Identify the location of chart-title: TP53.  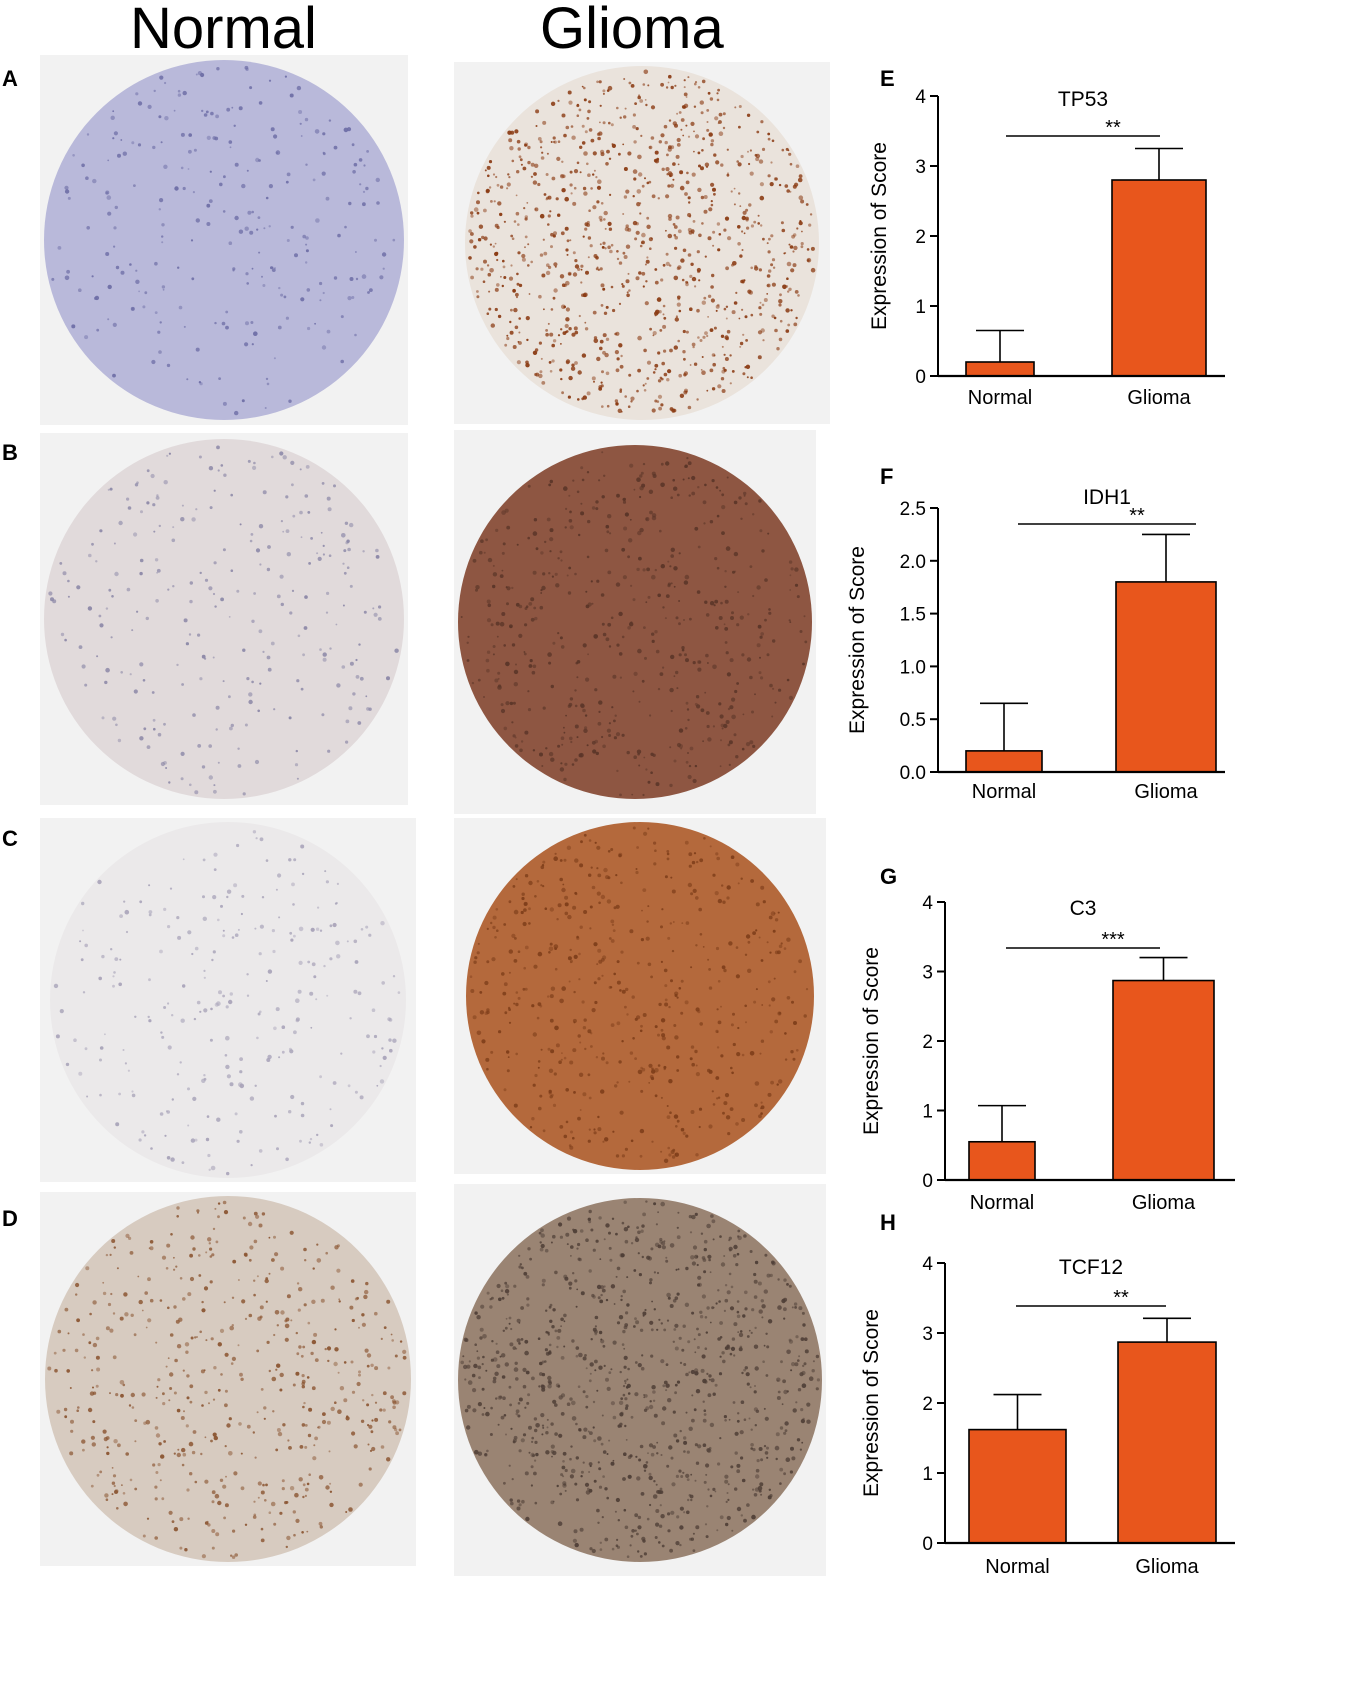
(1083, 99).